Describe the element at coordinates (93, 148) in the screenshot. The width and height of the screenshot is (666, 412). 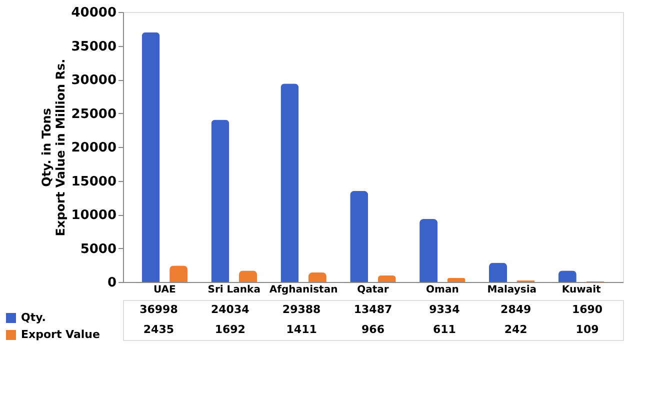
I see `y-tick-label: 20000` at that location.